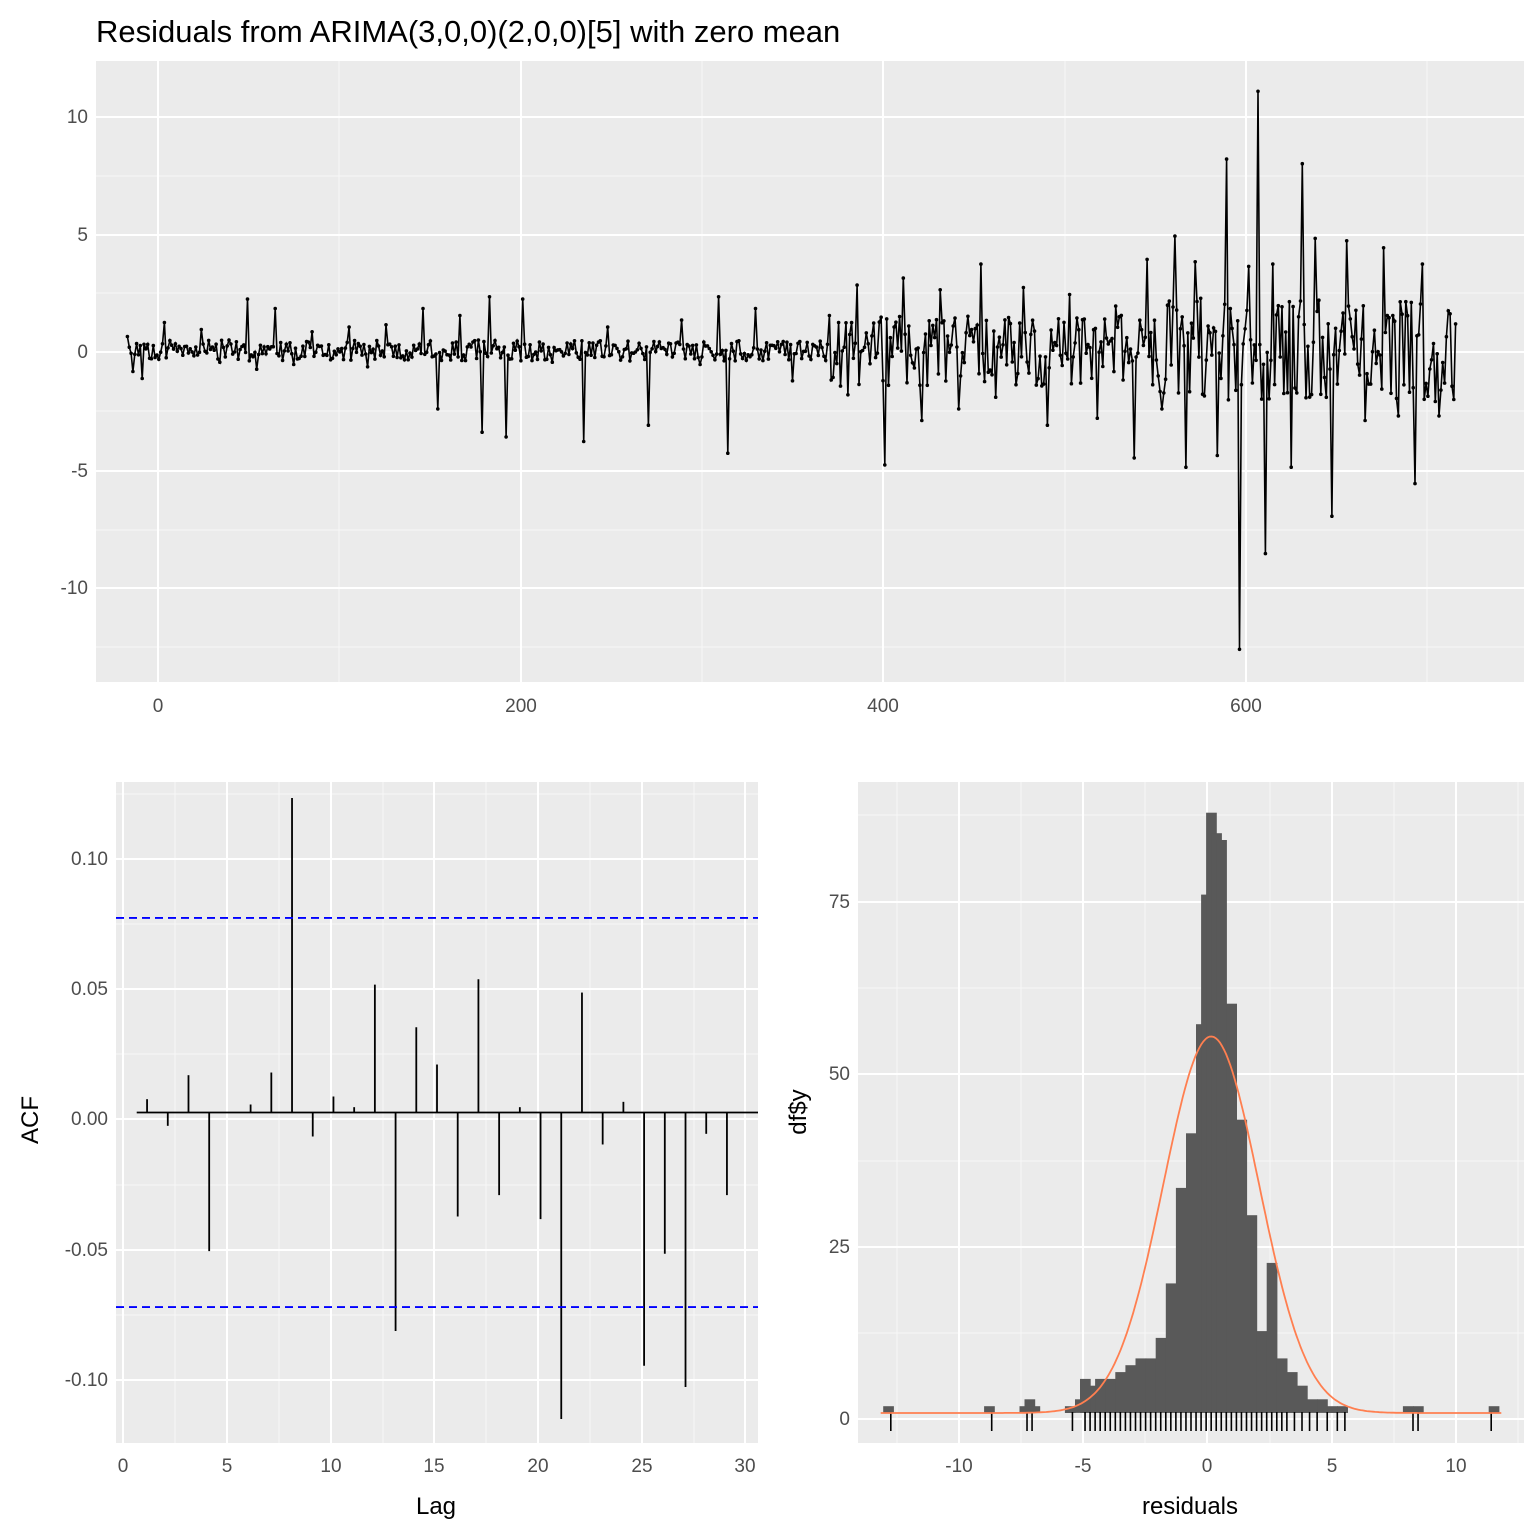 Image resolution: width=1536 pixels, height=1536 pixels. Describe the element at coordinates (89, 989) in the screenshot. I see `y-tick-label: 0.05` at that location.